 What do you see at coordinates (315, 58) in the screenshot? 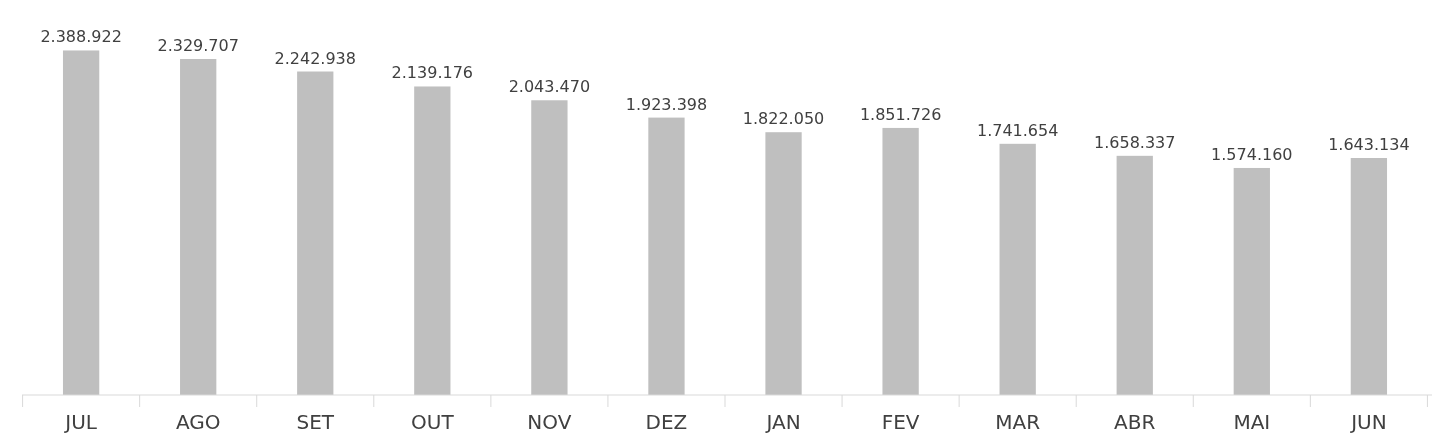
I see `data-label: 2.242.938` at bounding box center [315, 58].